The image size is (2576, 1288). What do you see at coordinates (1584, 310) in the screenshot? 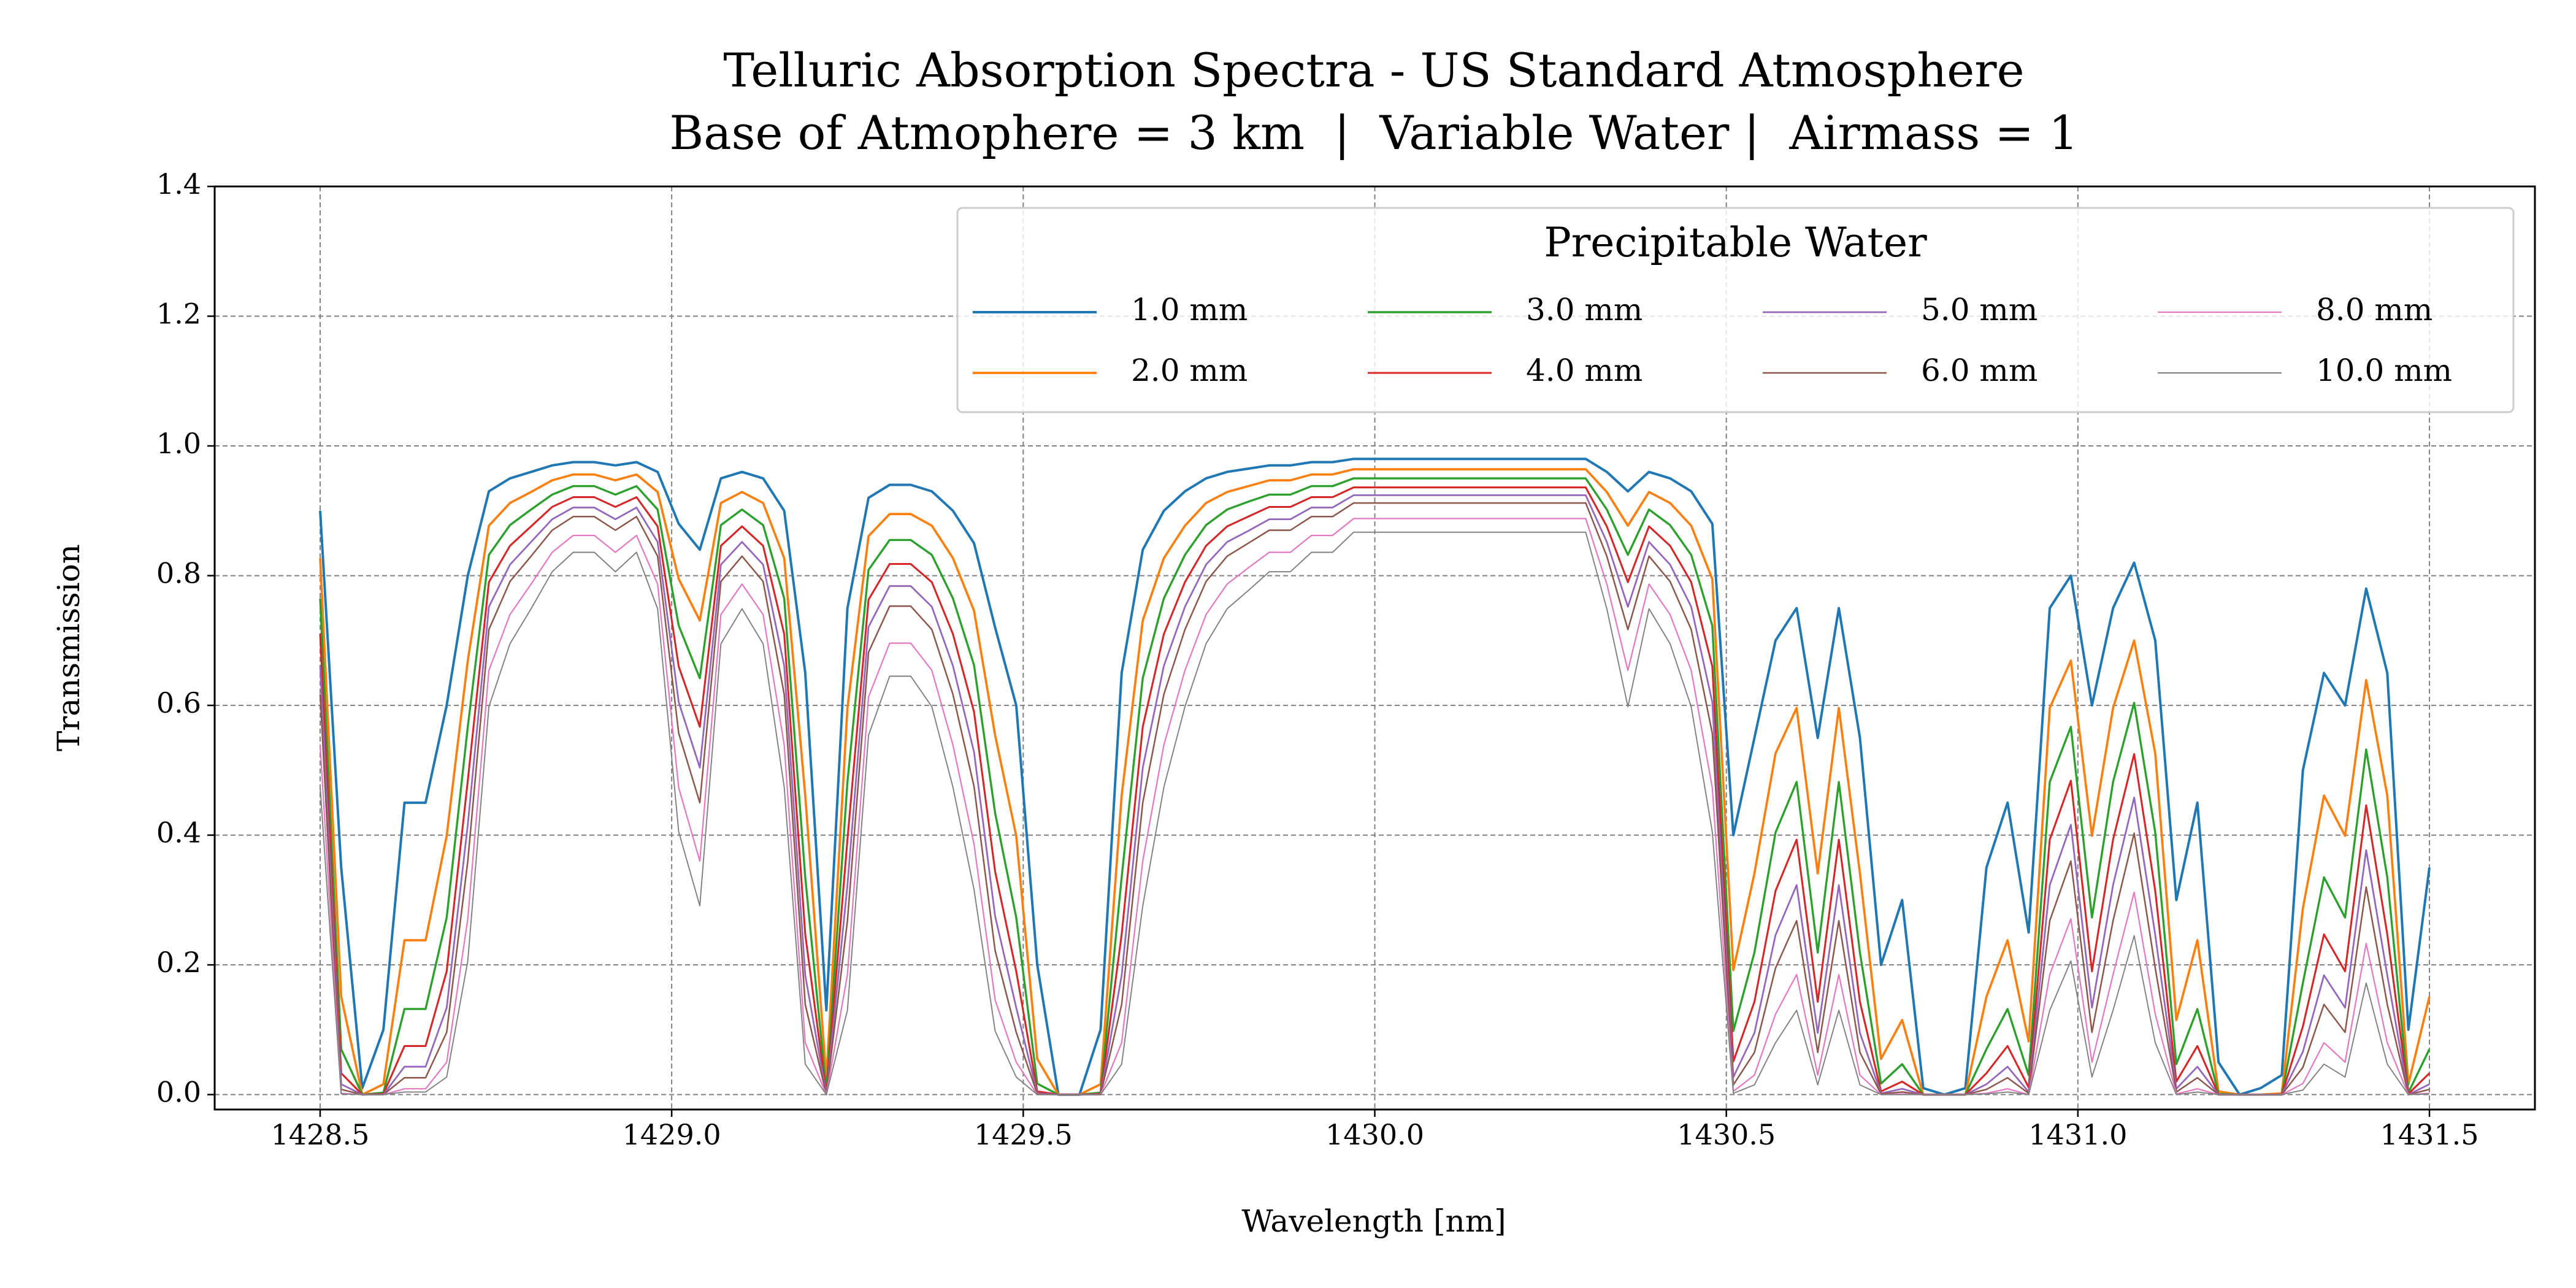
I see `legend-label: 3.0 mm` at bounding box center [1584, 310].